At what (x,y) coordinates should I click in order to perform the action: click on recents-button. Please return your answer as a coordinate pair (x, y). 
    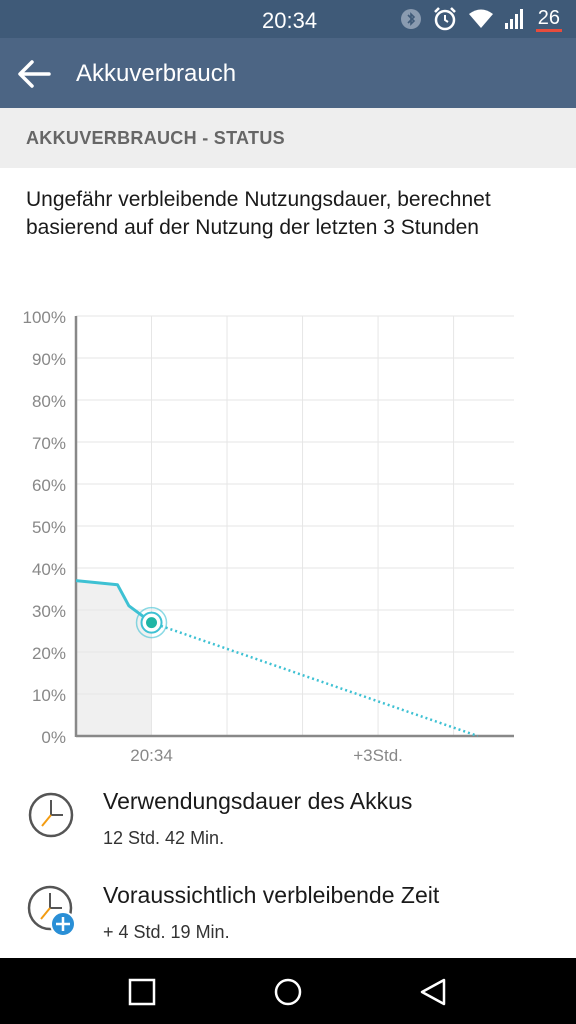
    Looking at the image, I should click on (142, 992).